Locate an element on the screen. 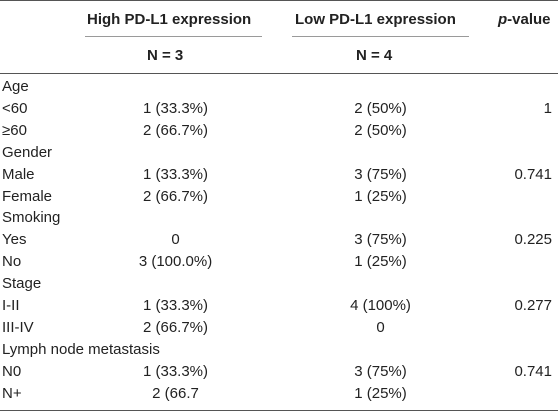 This screenshot has height=413, width=558. row-label: Gender is located at coordinates (27, 152).